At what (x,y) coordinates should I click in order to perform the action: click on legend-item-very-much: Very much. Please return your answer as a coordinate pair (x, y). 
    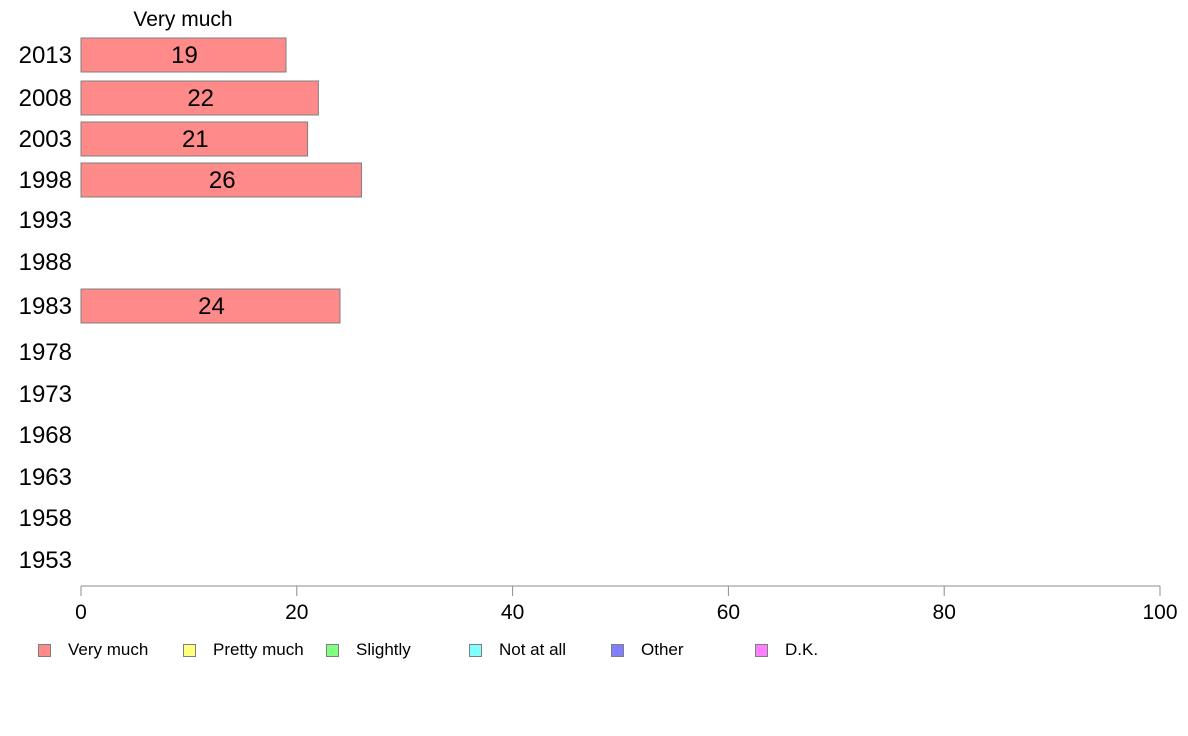
    Looking at the image, I should click on (93, 650).